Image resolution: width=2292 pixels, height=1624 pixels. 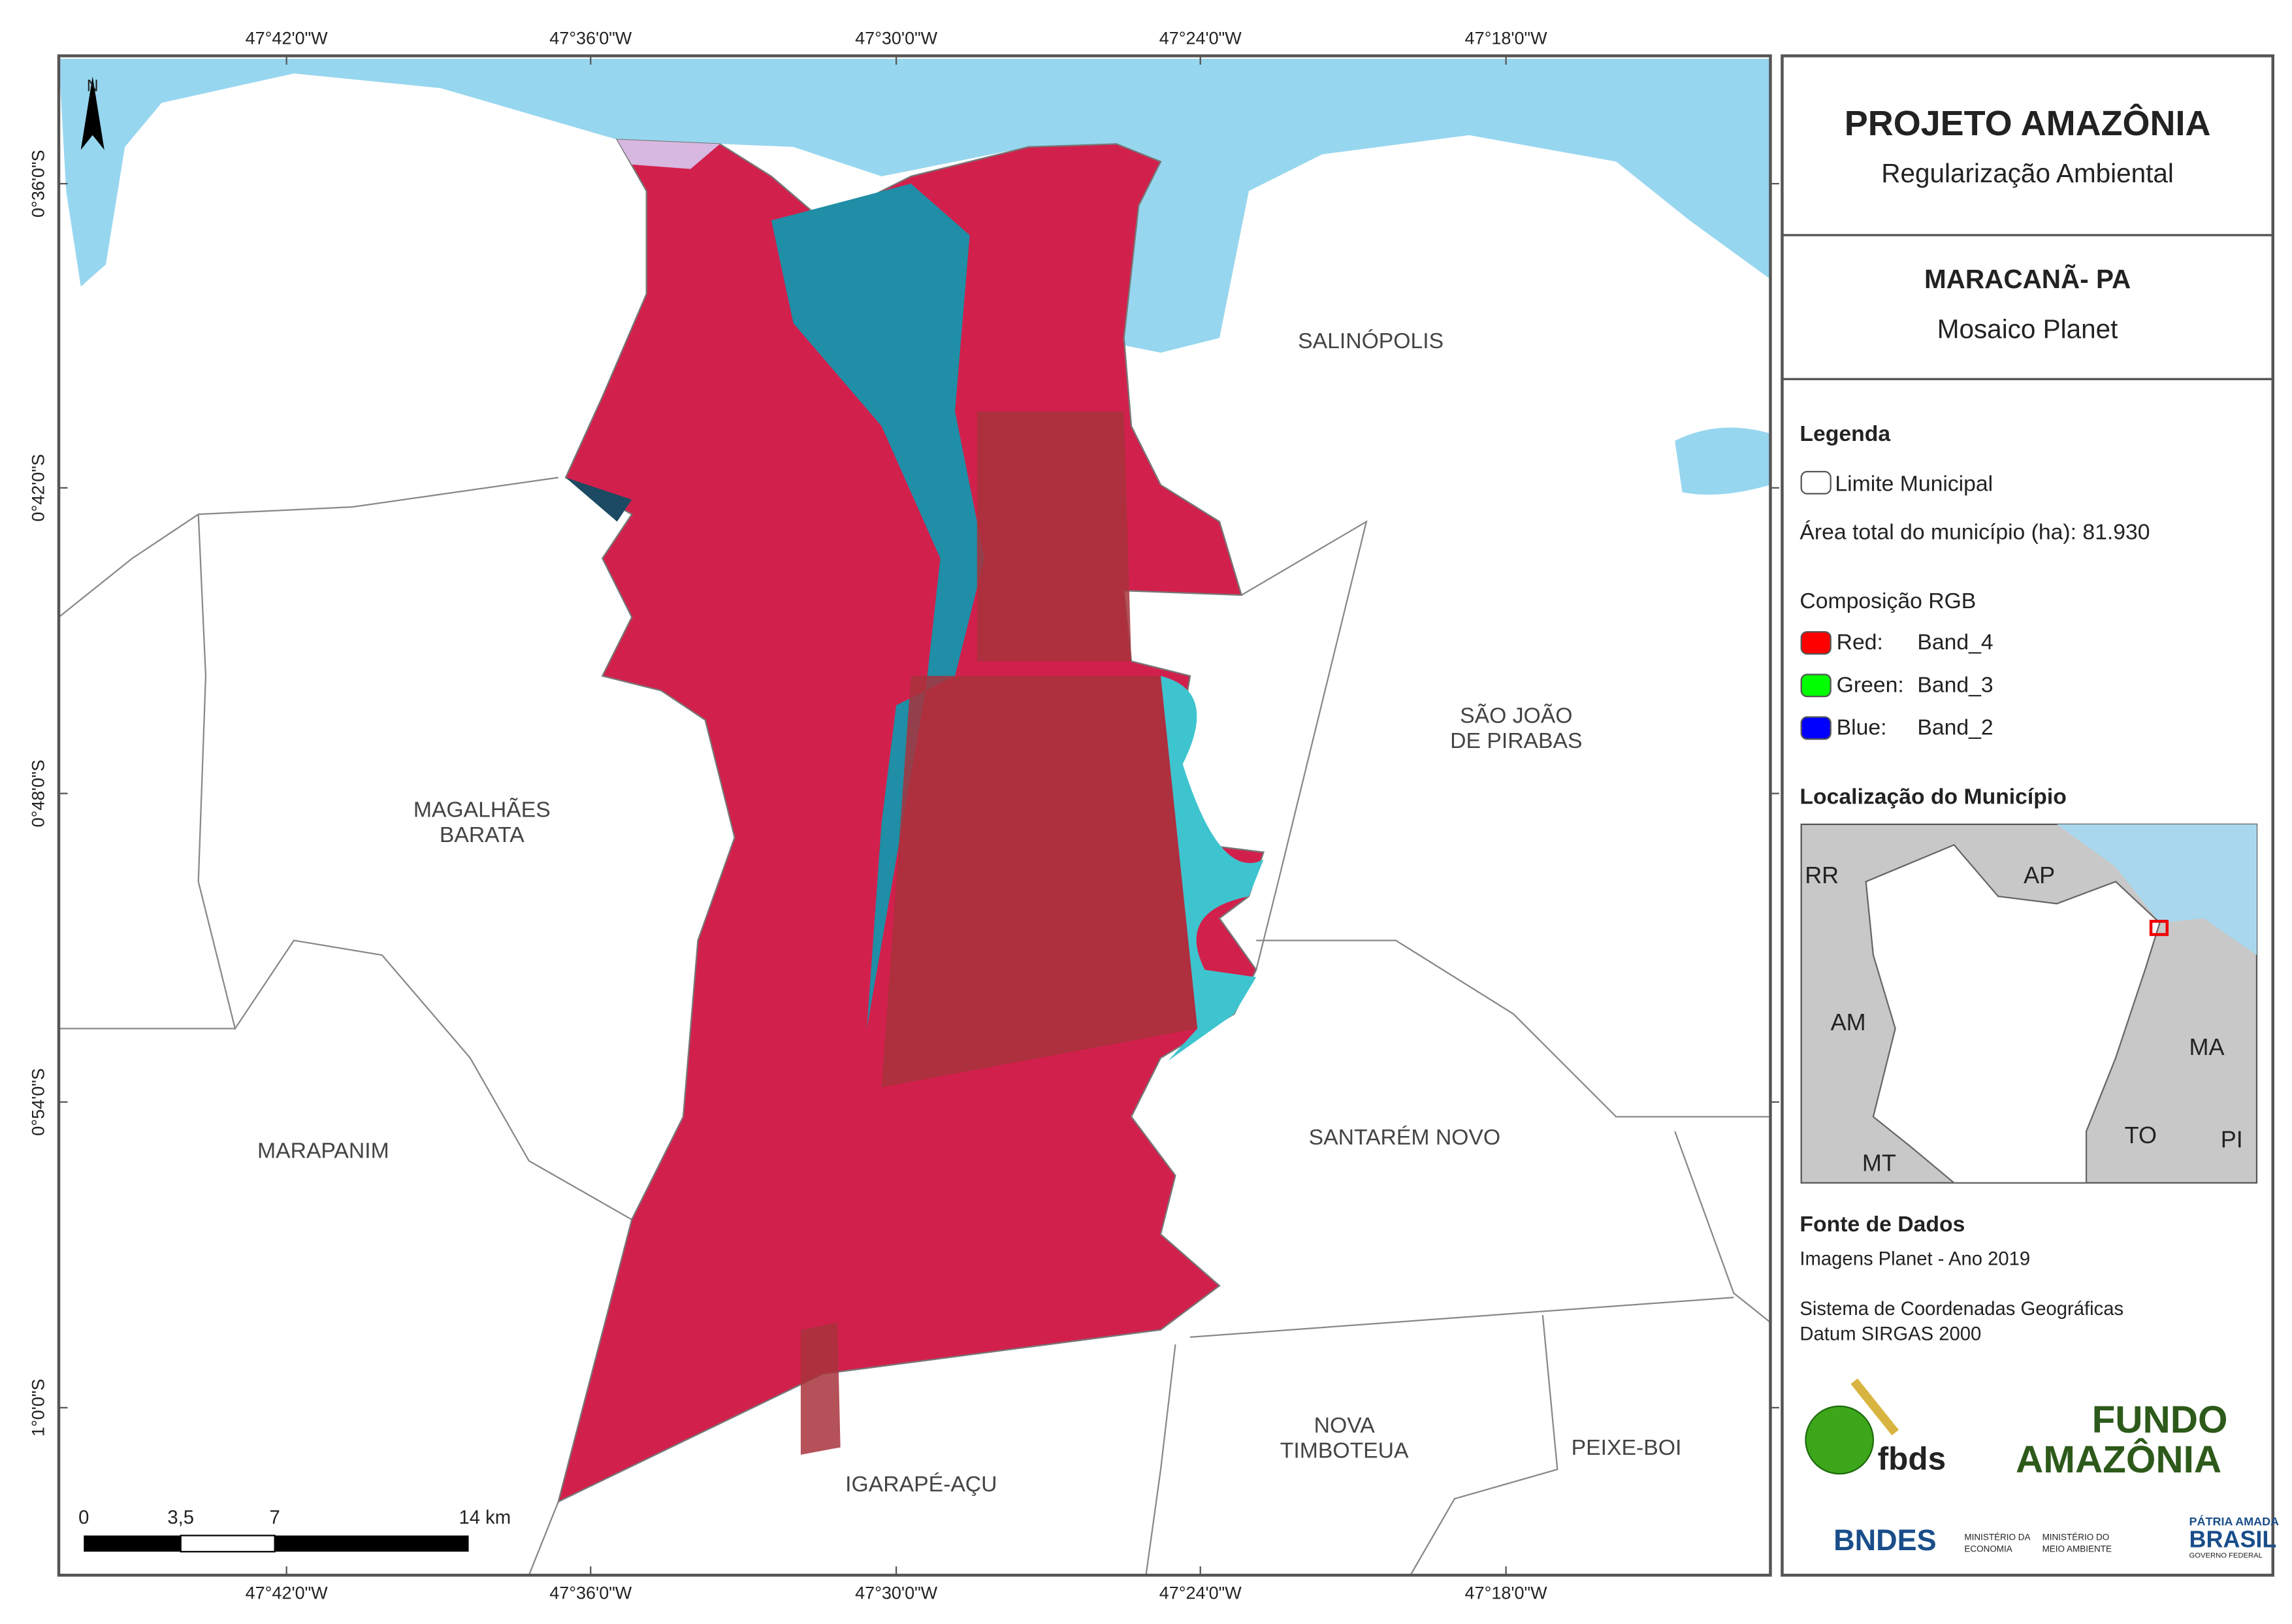 What do you see at coordinates (323, 1150) in the screenshot?
I see `municipality-label: MARAPANIM` at bounding box center [323, 1150].